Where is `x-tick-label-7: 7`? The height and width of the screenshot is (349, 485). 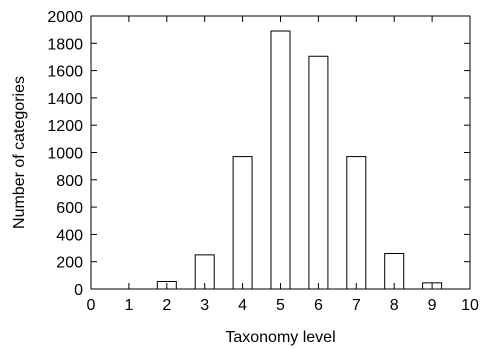 x-tick-label-7: 7 is located at coordinates (356, 305).